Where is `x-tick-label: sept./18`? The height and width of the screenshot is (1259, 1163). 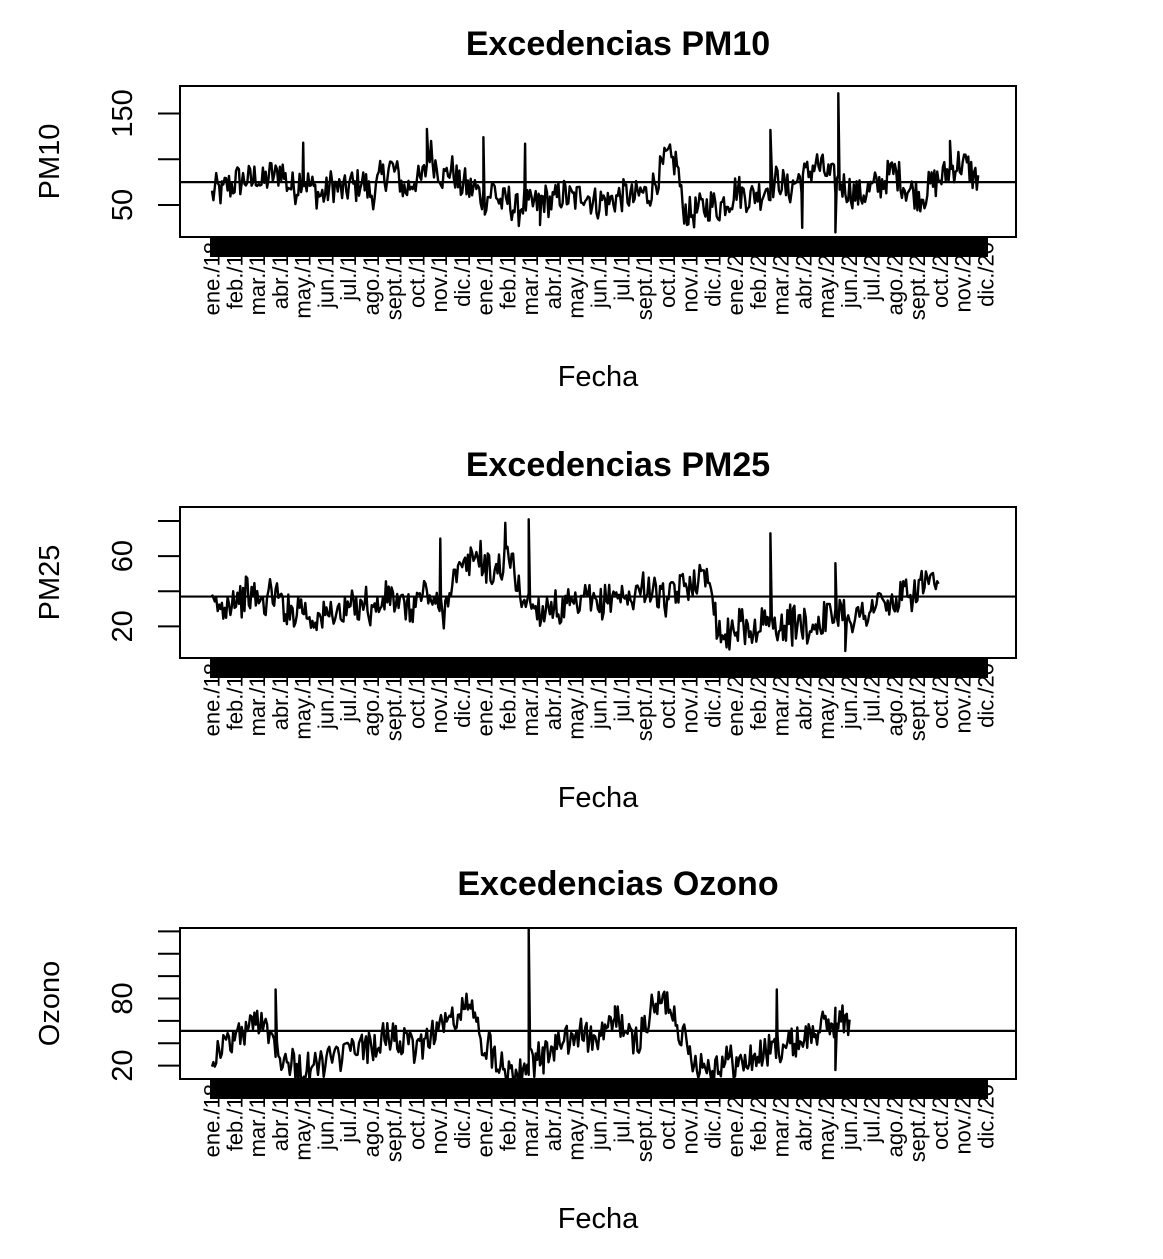 x-tick-label: sept./18 is located at coordinates (394, 281).